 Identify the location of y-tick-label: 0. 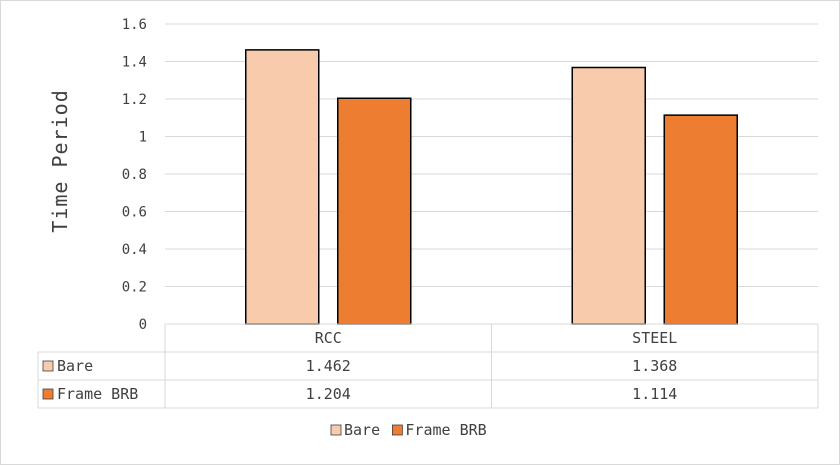
(143, 325).